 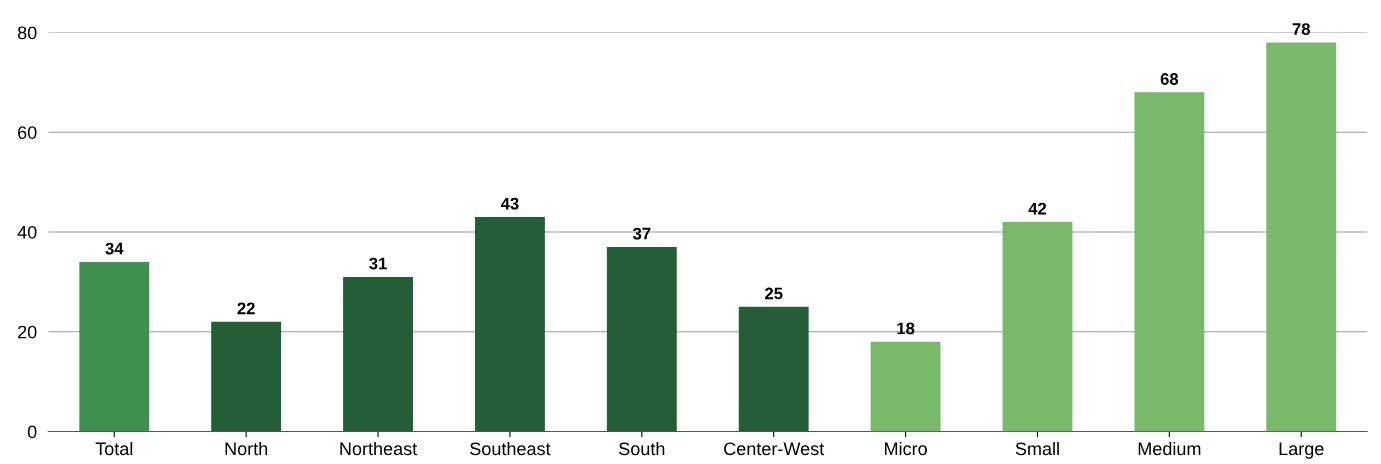 What do you see at coordinates (1301, 29) in the screenshot?
I see `data-label: 78` at bounding box center [1301, 29].